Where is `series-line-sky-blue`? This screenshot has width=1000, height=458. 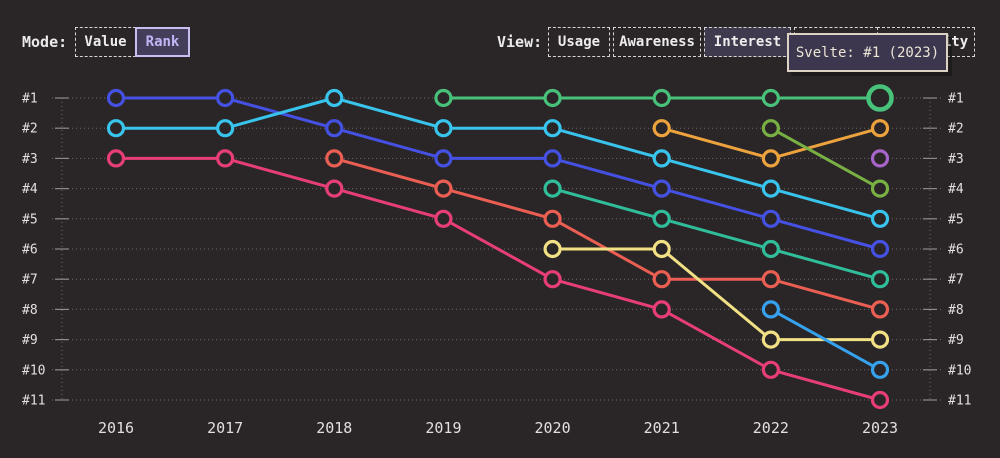
series-line-sky-blue is located at coordinates (825, 339).